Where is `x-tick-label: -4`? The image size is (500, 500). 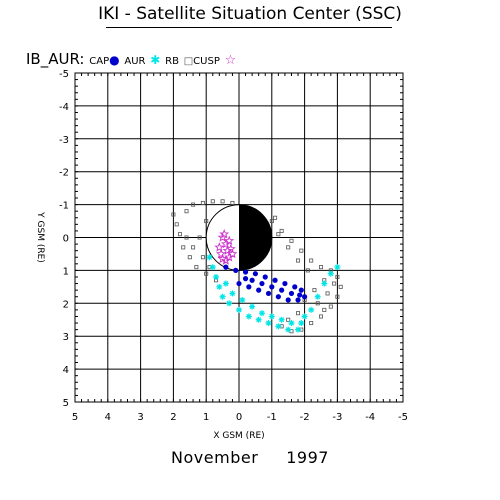
x-tick-label: -4 is located at coordinates (370, 417).